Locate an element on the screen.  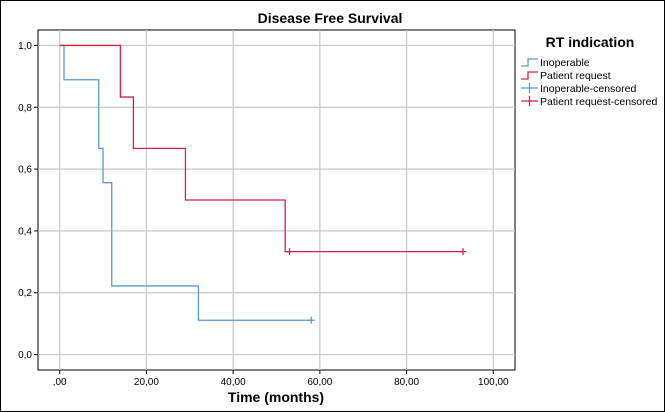
legend-label: Patient request is located at coordinates (575, 76).